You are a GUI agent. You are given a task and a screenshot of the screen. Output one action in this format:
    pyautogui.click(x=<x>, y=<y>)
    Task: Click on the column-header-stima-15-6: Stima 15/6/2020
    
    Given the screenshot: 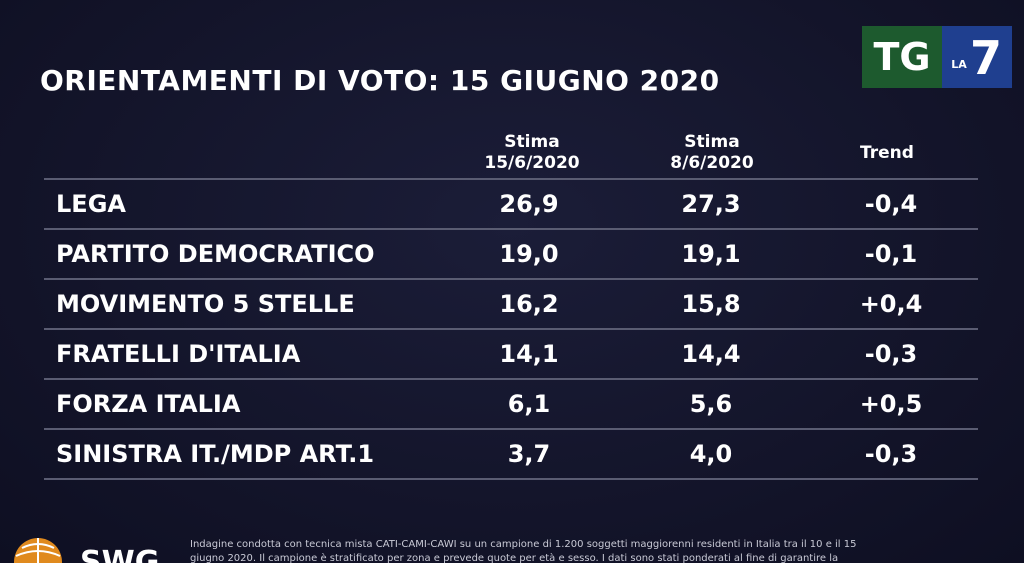 What is the action you would take?
    pyautogui.click(x=532, y=153)
    